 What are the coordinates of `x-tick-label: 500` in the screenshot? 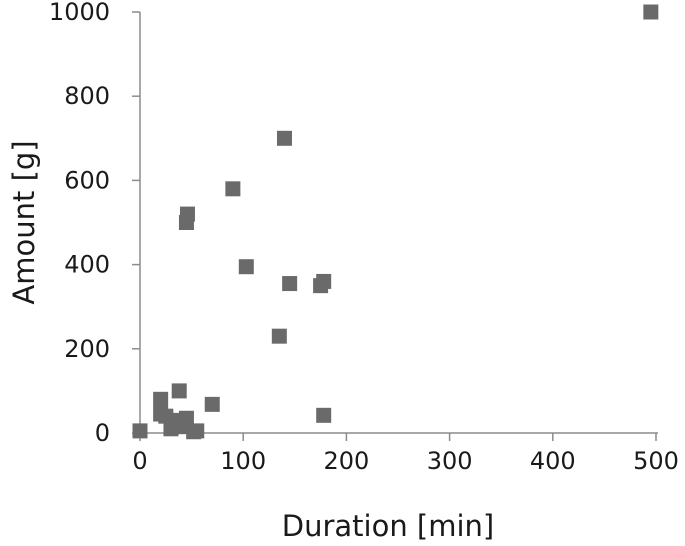 It's located at (656, 461).